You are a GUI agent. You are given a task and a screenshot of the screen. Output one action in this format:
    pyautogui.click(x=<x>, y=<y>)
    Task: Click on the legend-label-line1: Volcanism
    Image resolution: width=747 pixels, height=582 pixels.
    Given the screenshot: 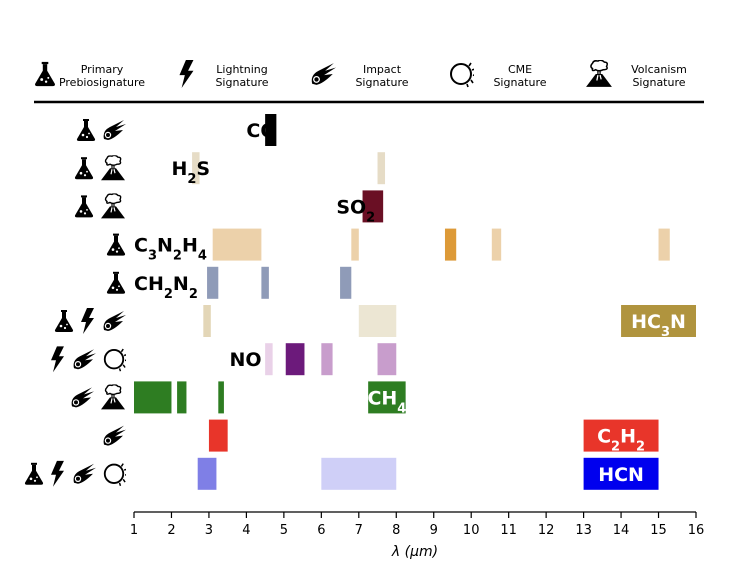 What is the action you would take?
    pyautogui.click(x=659, y=69)
    